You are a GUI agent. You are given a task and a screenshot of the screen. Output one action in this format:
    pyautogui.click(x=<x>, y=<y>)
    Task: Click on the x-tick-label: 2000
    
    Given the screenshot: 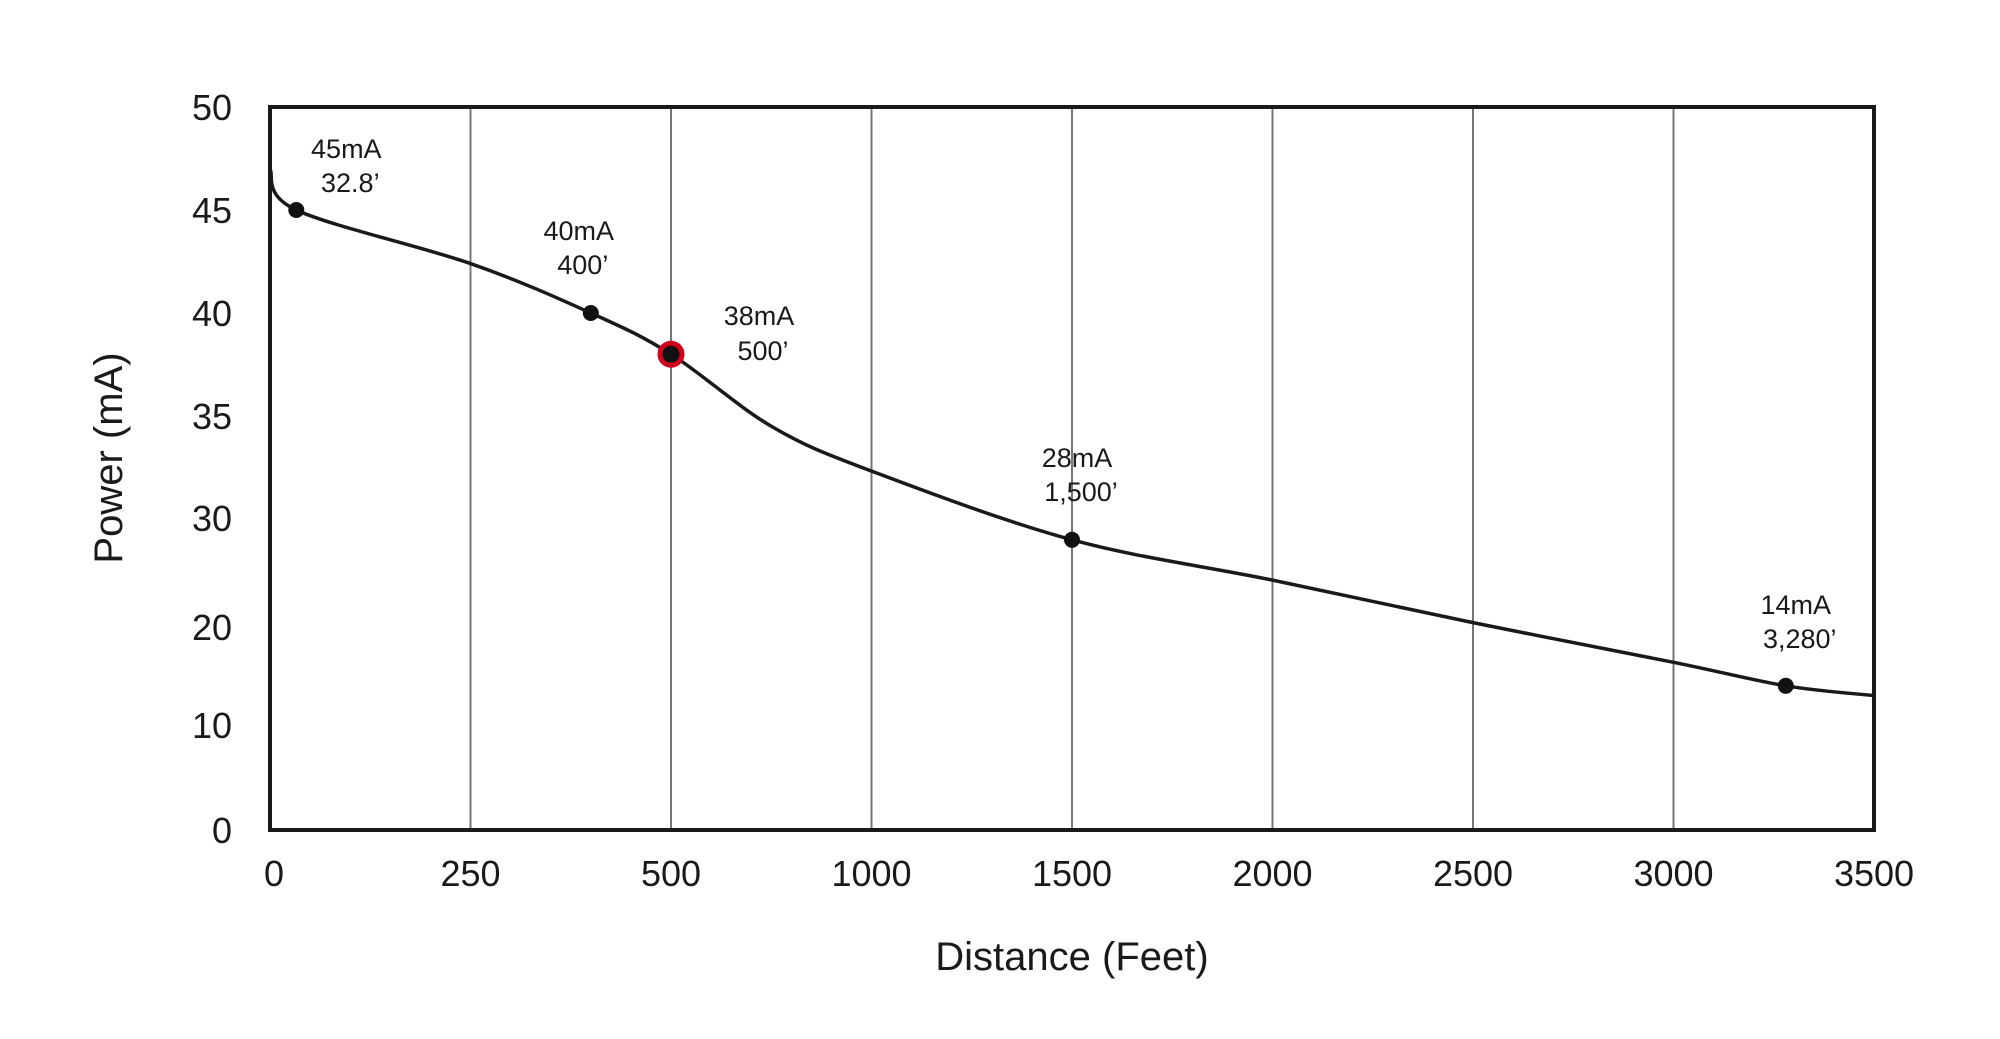 What is the action you would take?
    pyautogui.click(x=1272, y=873)
    